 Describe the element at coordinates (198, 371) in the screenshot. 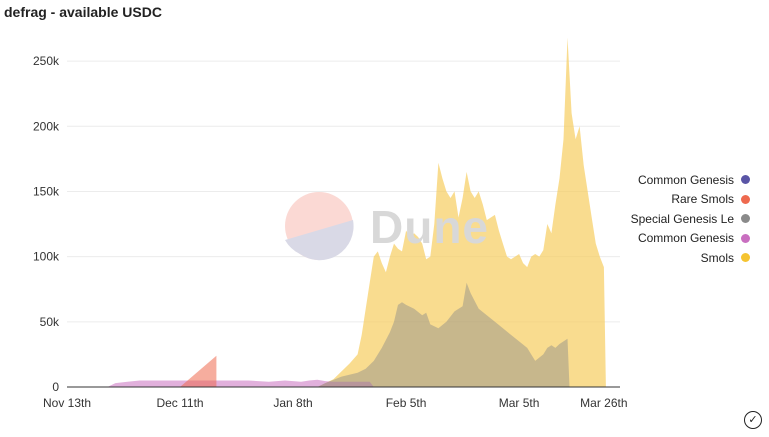

I see `area-series-rare-smols` at that location.